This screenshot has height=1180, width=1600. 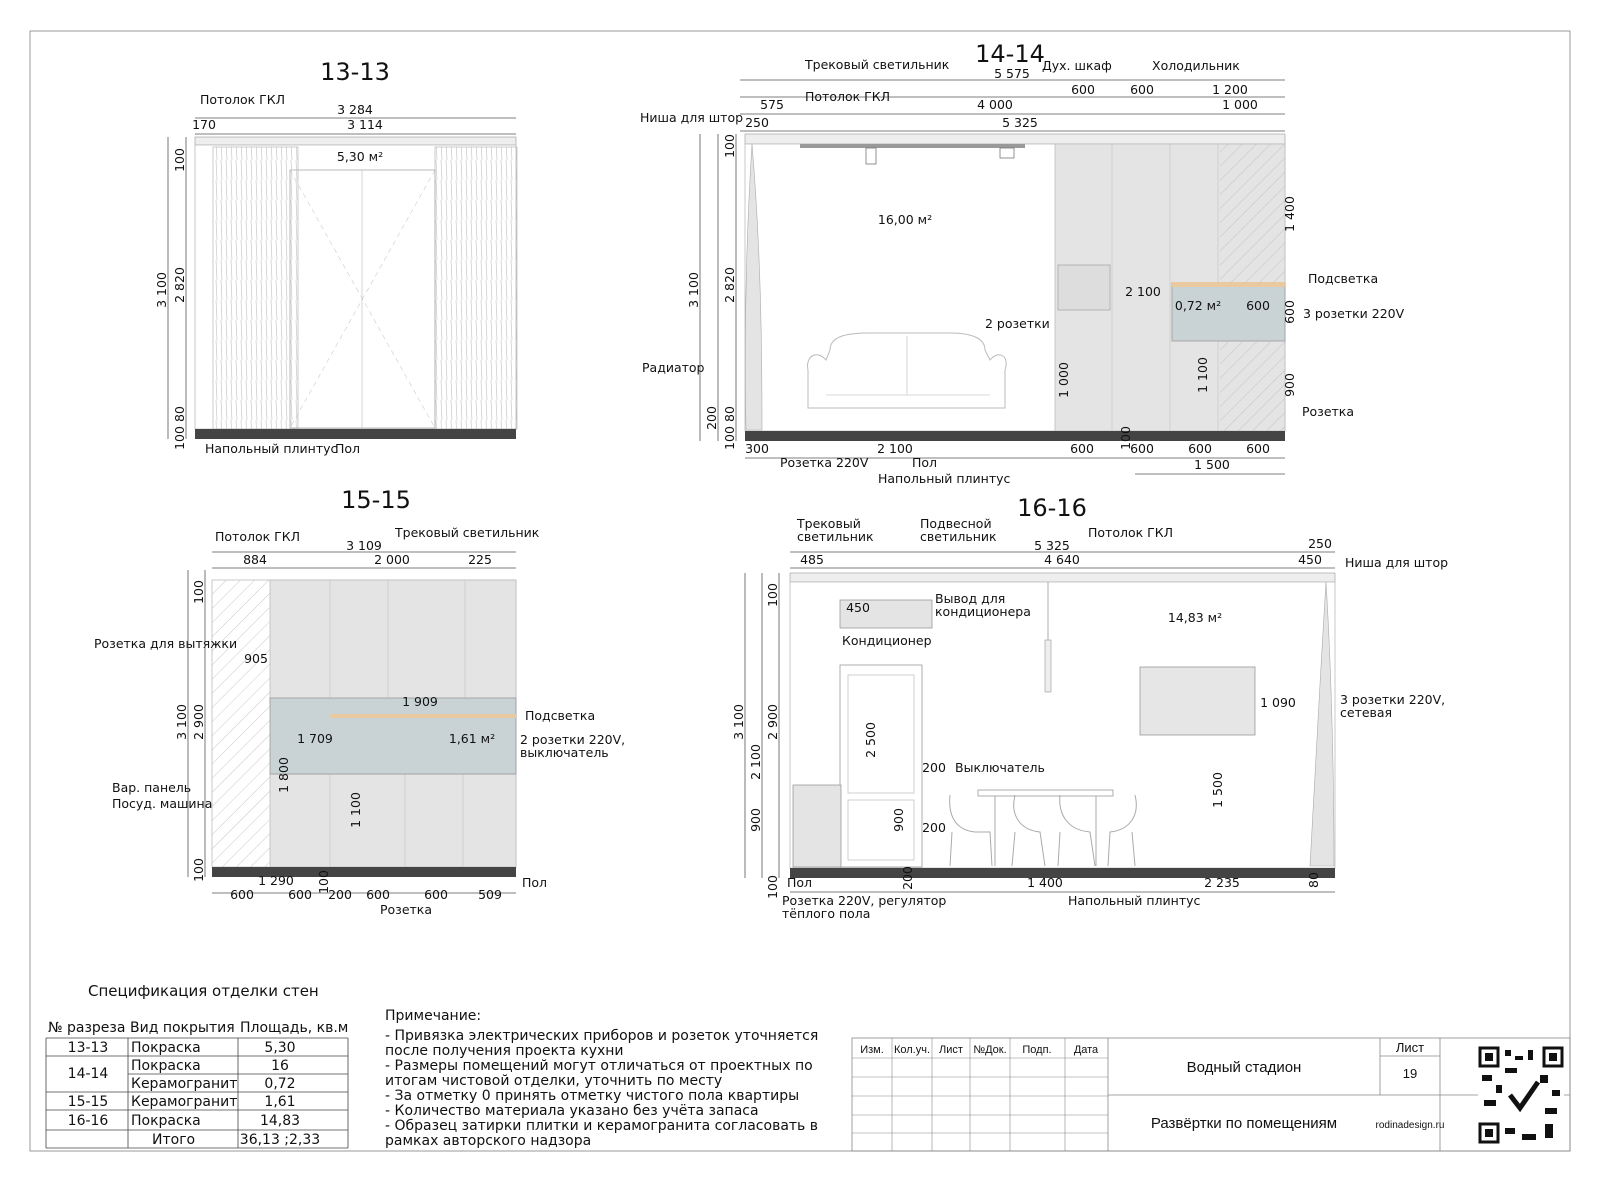 What do you see at coordinates (406, 909) in the screenshot?
I see `label-socket: Розетка` at bounding box center [406, 909].